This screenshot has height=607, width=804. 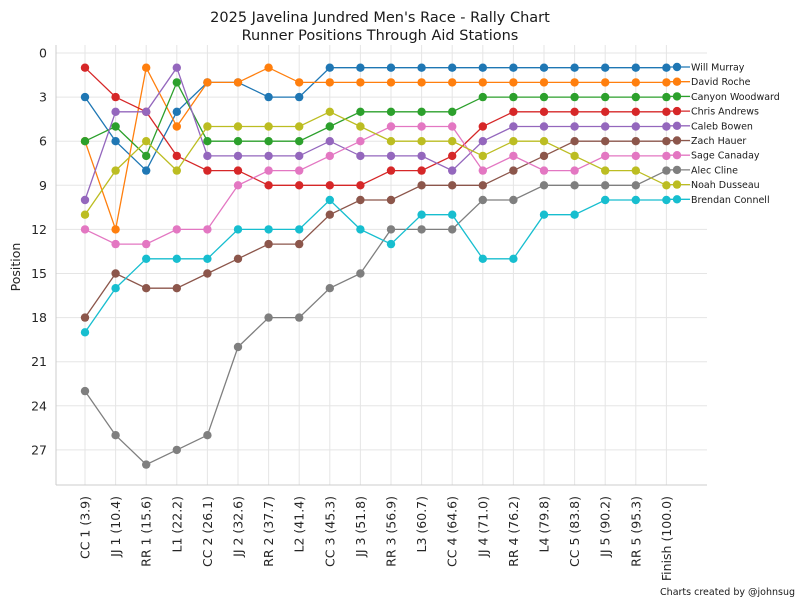 I want to click on x-tick-label: L3 (60.7), so click(x=421, y=524).